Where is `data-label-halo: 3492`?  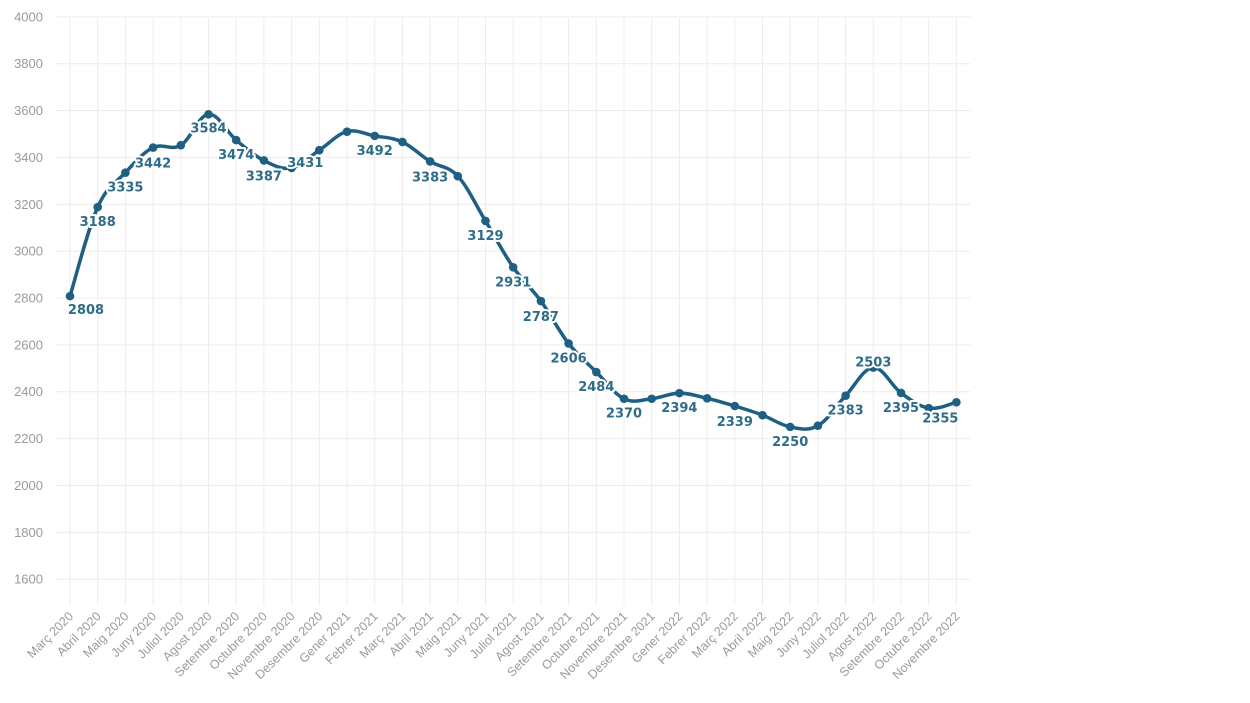
data-label-halo: 3492 is located at coordinates (375, 151).